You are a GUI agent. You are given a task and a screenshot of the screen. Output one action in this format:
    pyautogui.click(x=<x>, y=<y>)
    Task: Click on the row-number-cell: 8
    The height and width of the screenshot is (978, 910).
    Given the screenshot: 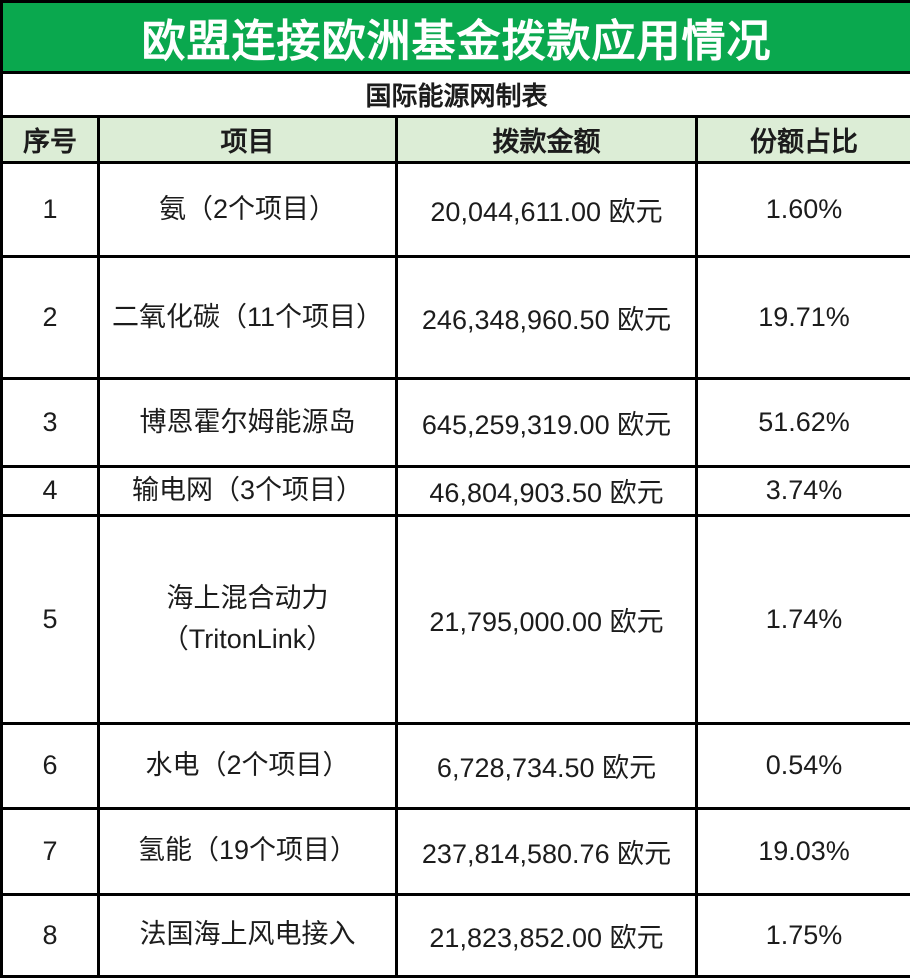 What is the action you would take?
    pyautogui.click(x=50, y=935)
    